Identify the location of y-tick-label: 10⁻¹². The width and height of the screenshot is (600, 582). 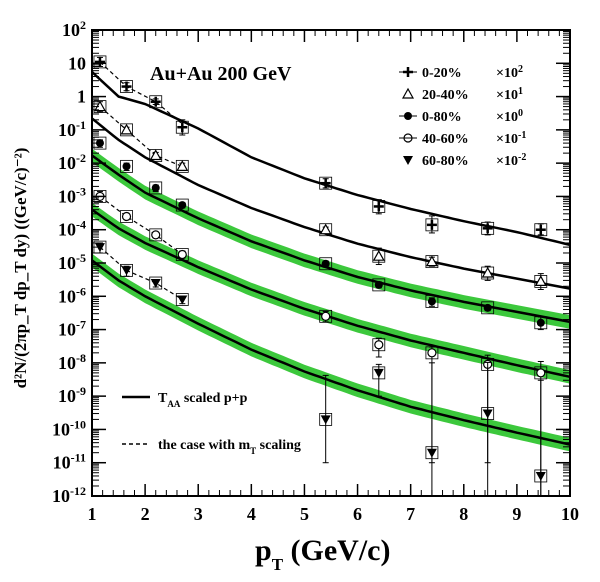
(69, 495).